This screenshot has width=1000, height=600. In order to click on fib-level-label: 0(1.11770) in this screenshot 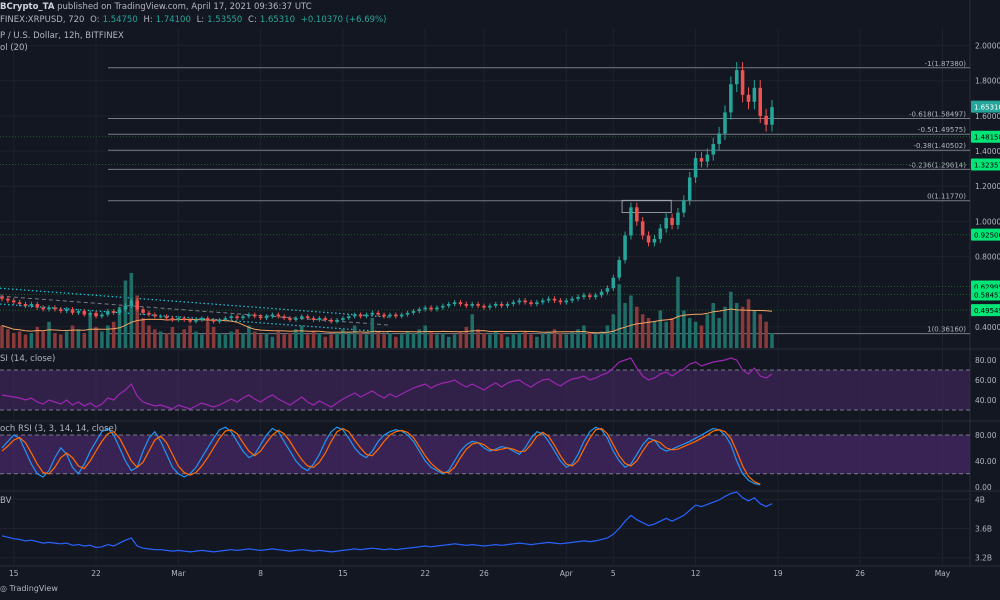, I will do `click(946, 197)`.